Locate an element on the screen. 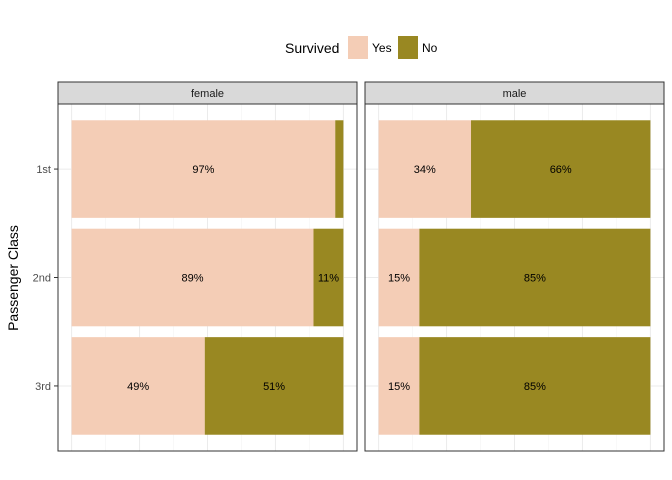 The image size is (672, 480). data-label: 34% is located at coordinates (425, 170).